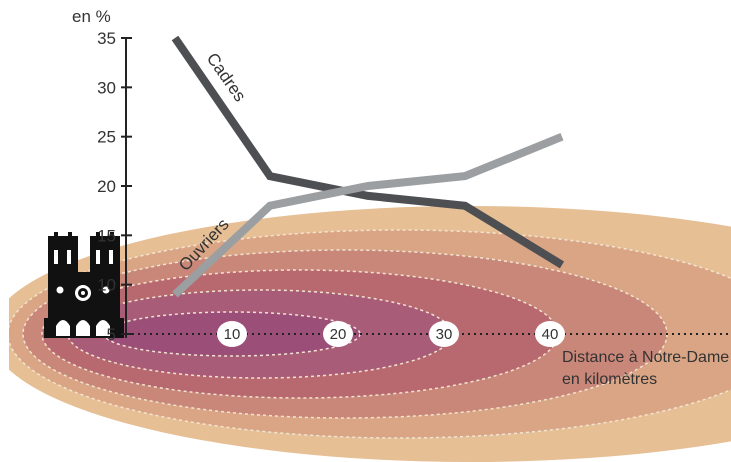  I want to click on x-axis-title-line-1: Distance à Notre-Dame, so click(645, 357).